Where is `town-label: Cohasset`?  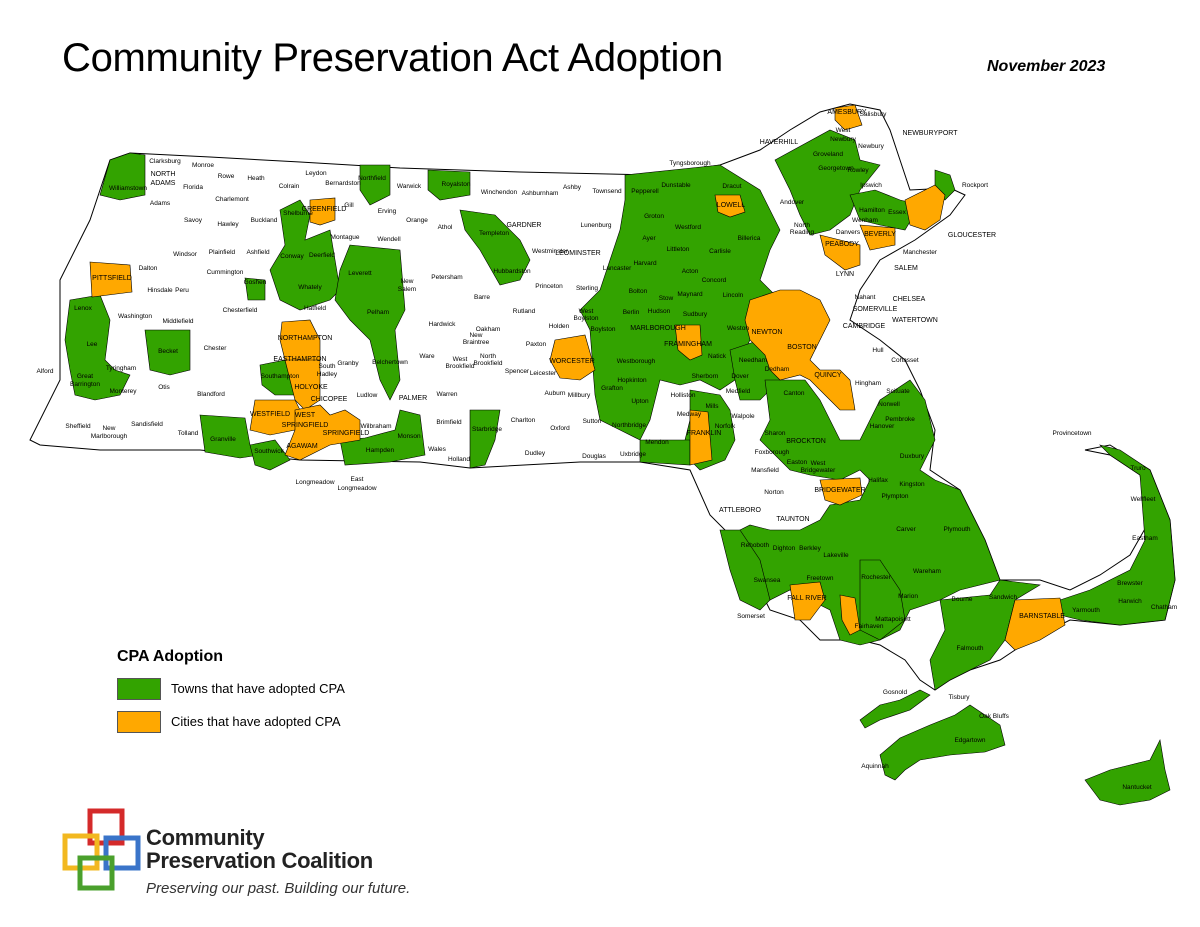
town-label: Cohasset is located at coordinates (905, 360).